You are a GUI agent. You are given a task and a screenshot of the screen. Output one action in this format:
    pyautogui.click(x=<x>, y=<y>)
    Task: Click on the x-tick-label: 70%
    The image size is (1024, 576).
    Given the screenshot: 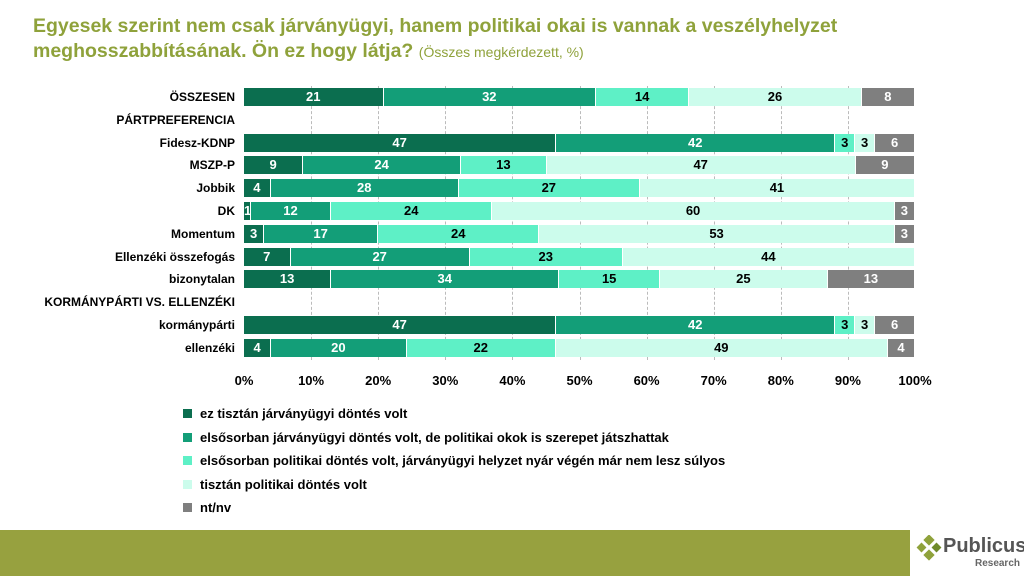 What is the action you would take?
    pyautogui.click(x=713, y=380)
    